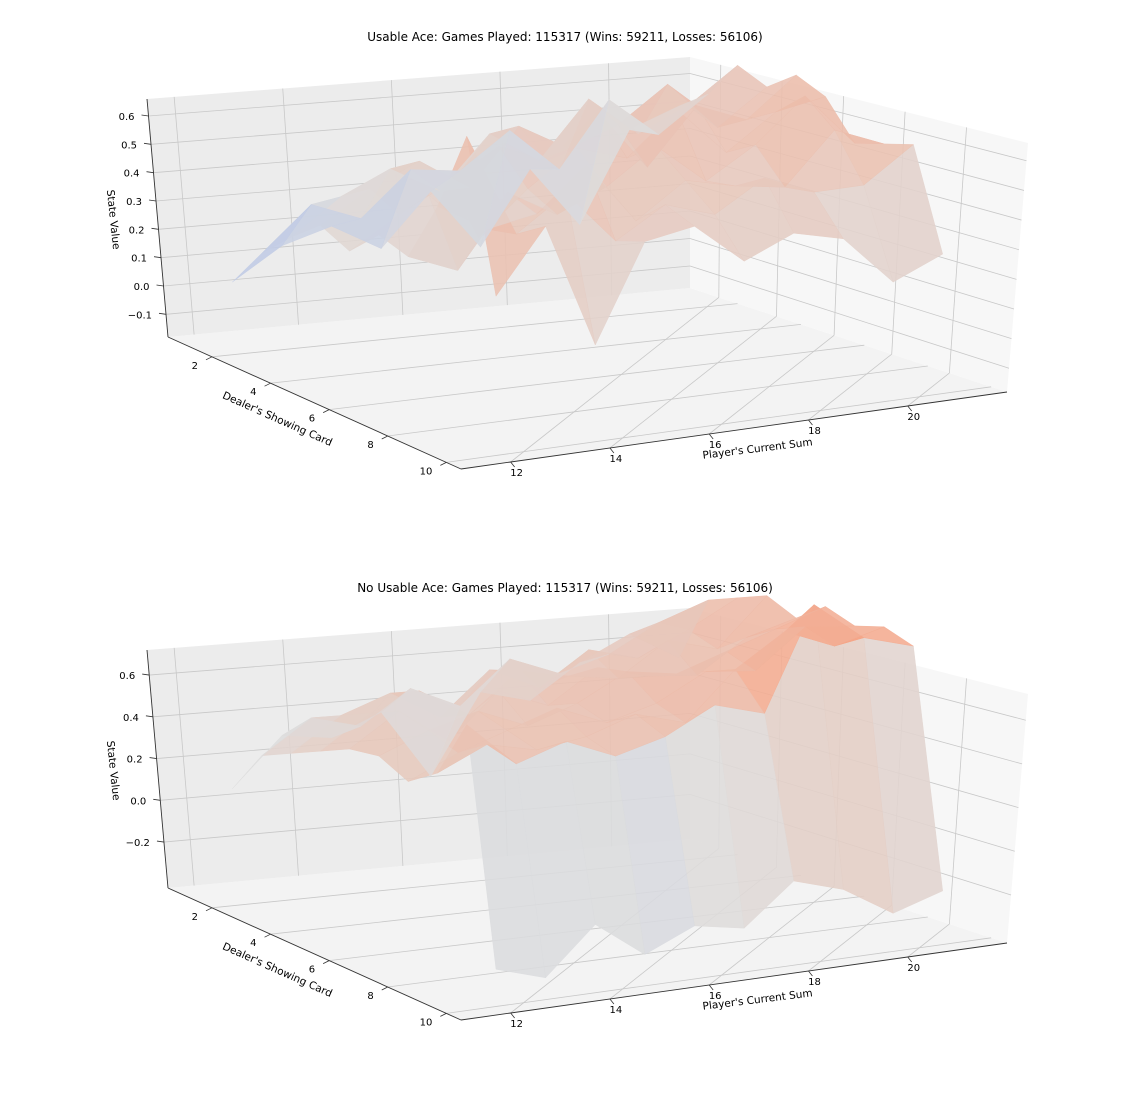 The height and width of the screenshot is (1101, 1130). Describe the element at coordinates (127, 676) in the screenshot. I see `no-usable-ace-ztick-4: 0.6` at that location.